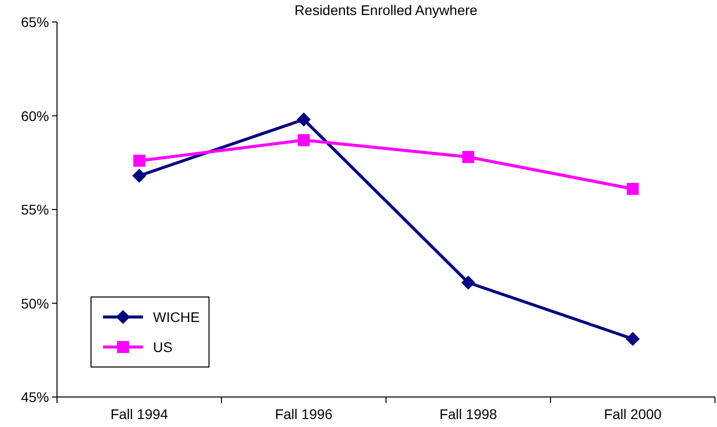 This screenshot has width=717, height=427. What do you see at coordinates (139, 414) in the screenshot?
I see `x-tick-label: Fall 1994` at bounding box center [139, 414].